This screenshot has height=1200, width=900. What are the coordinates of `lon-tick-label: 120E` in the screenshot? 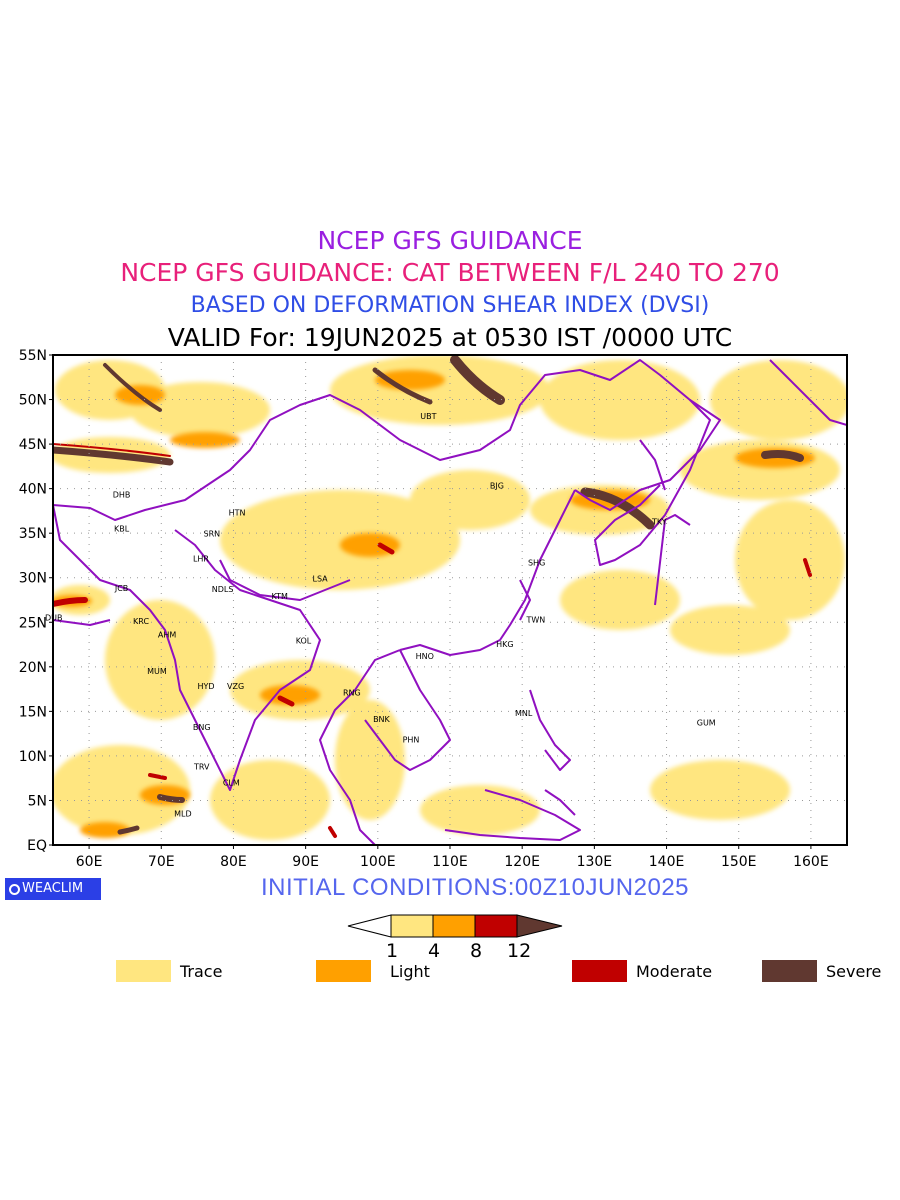 It's located at (522, 862).